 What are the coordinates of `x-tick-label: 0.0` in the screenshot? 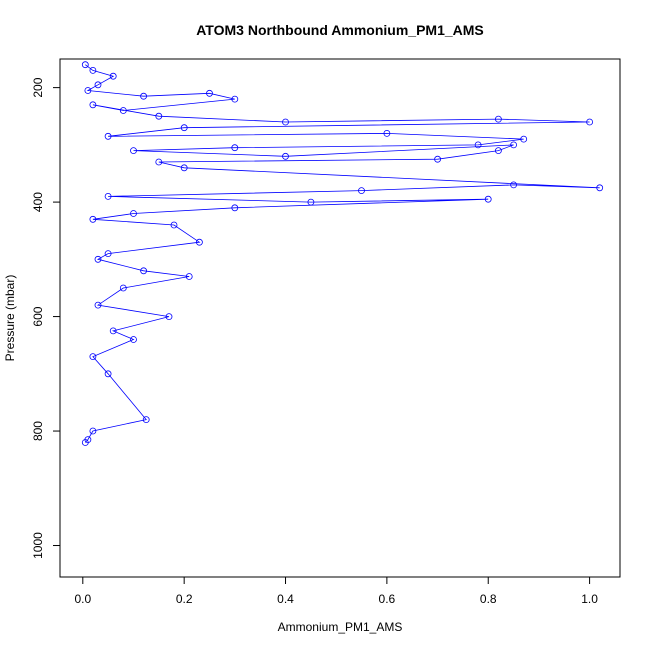 It's located at (82, 599).